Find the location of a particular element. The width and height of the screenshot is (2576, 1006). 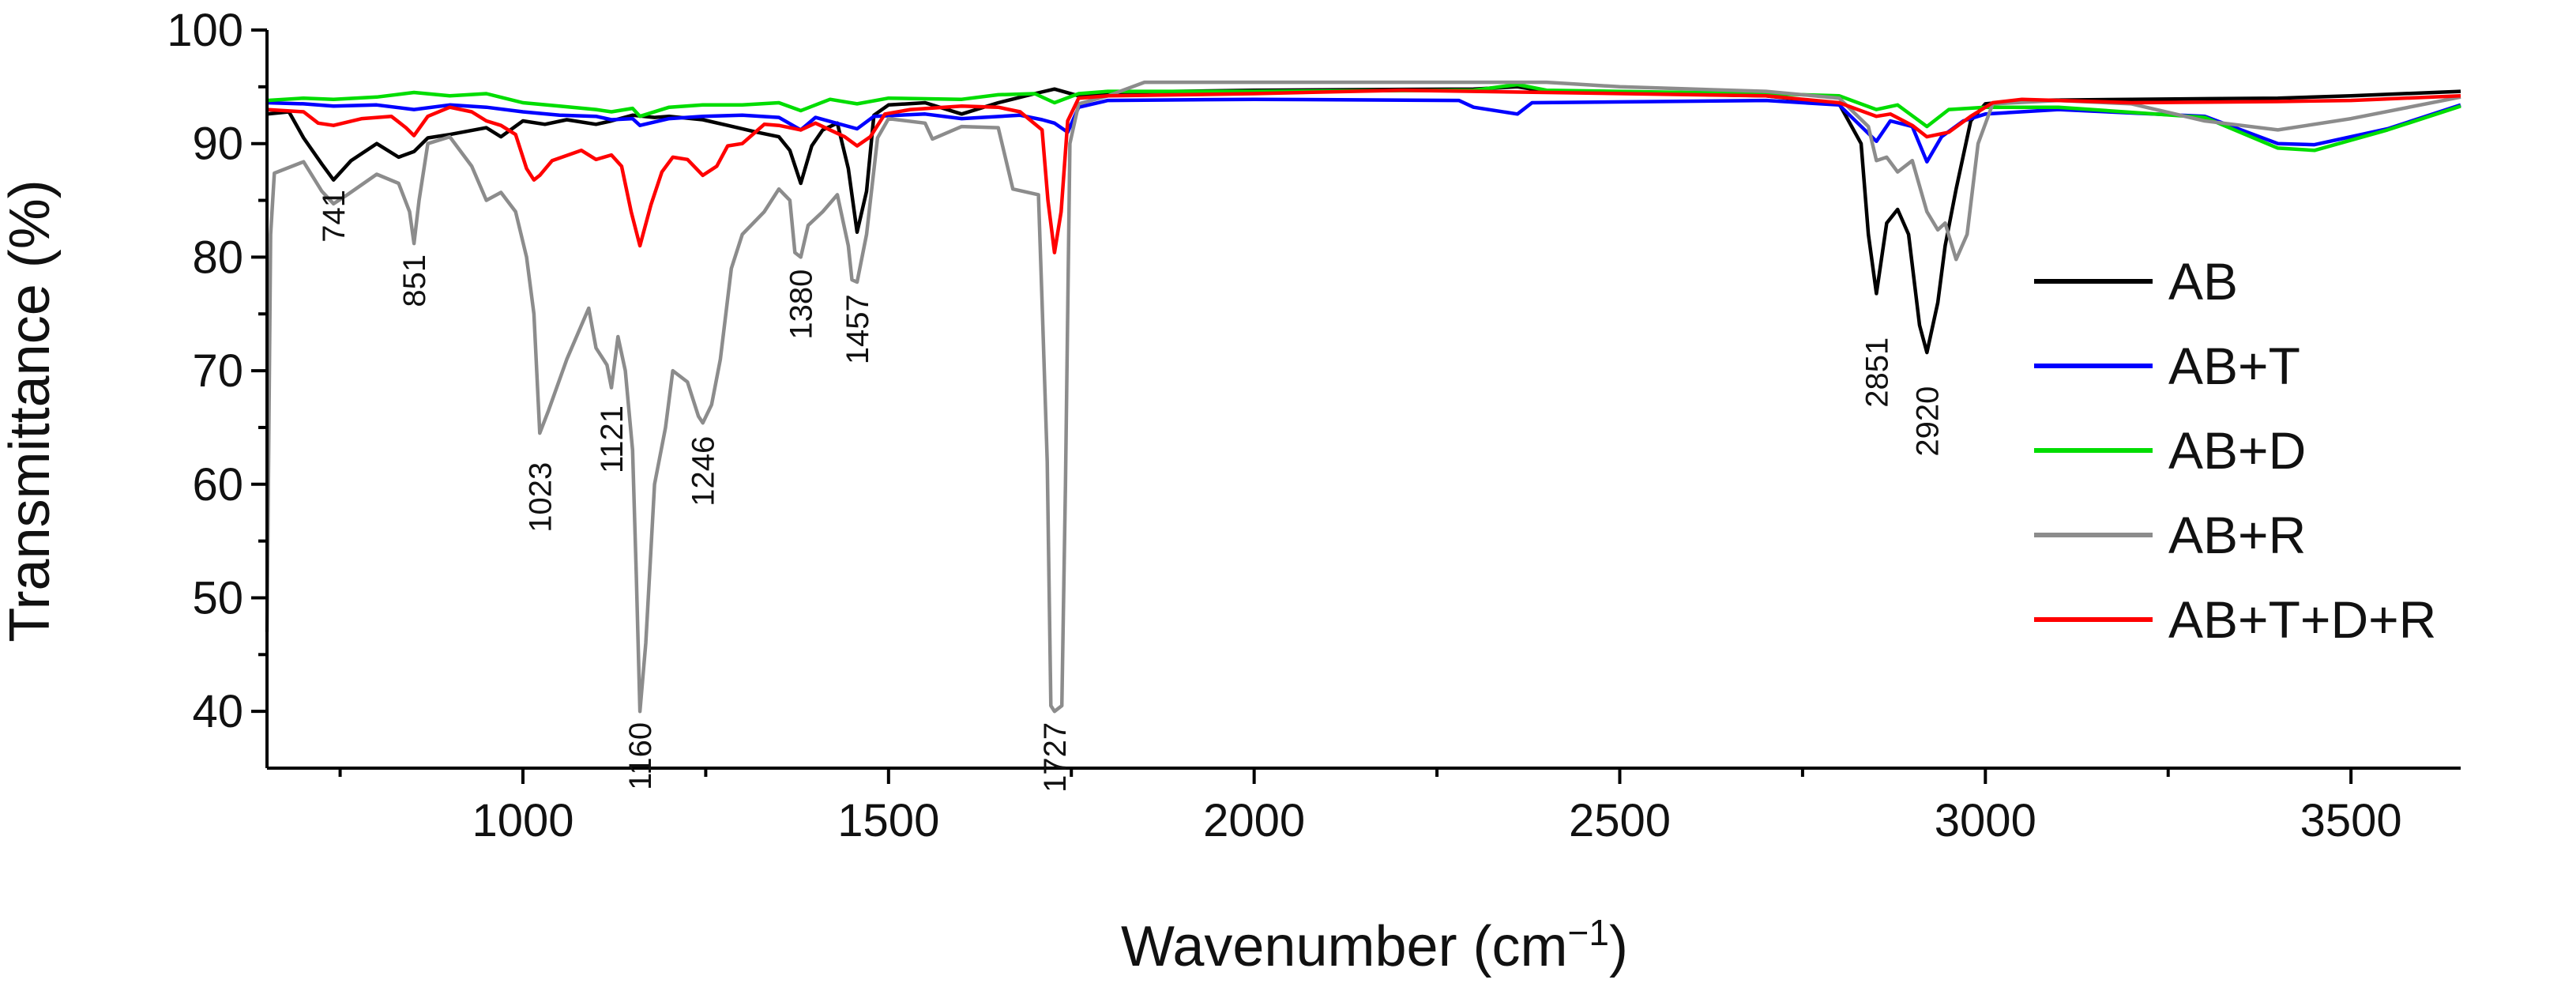

legend: AB AB+T AB+D AB+R AB+T+D+R is located at coordinates (2235, 450).